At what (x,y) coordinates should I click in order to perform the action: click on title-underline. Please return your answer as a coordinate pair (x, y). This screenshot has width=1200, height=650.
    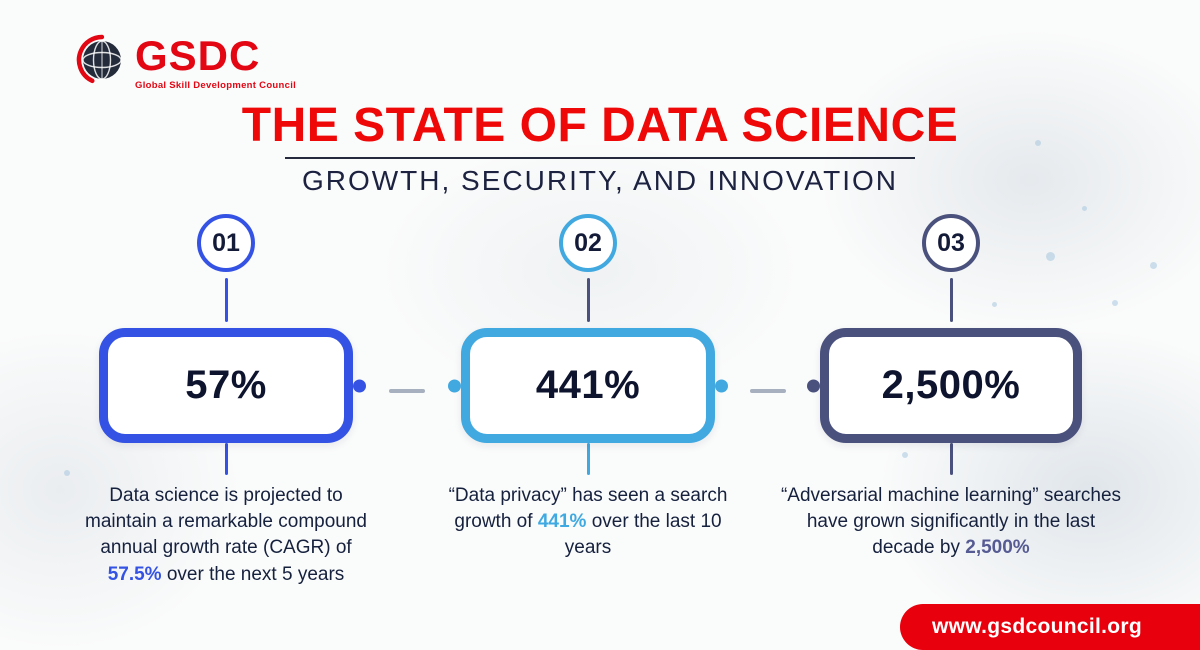
    Looking at the image, I should click on (600, 158).